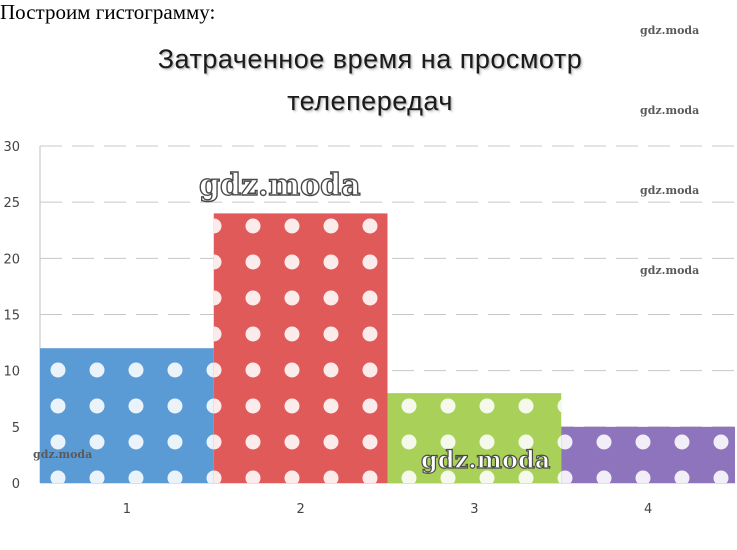 This screenshot has width=737, height=550. I want to click on watermark-large: gdz.moda, so click(279, 185).